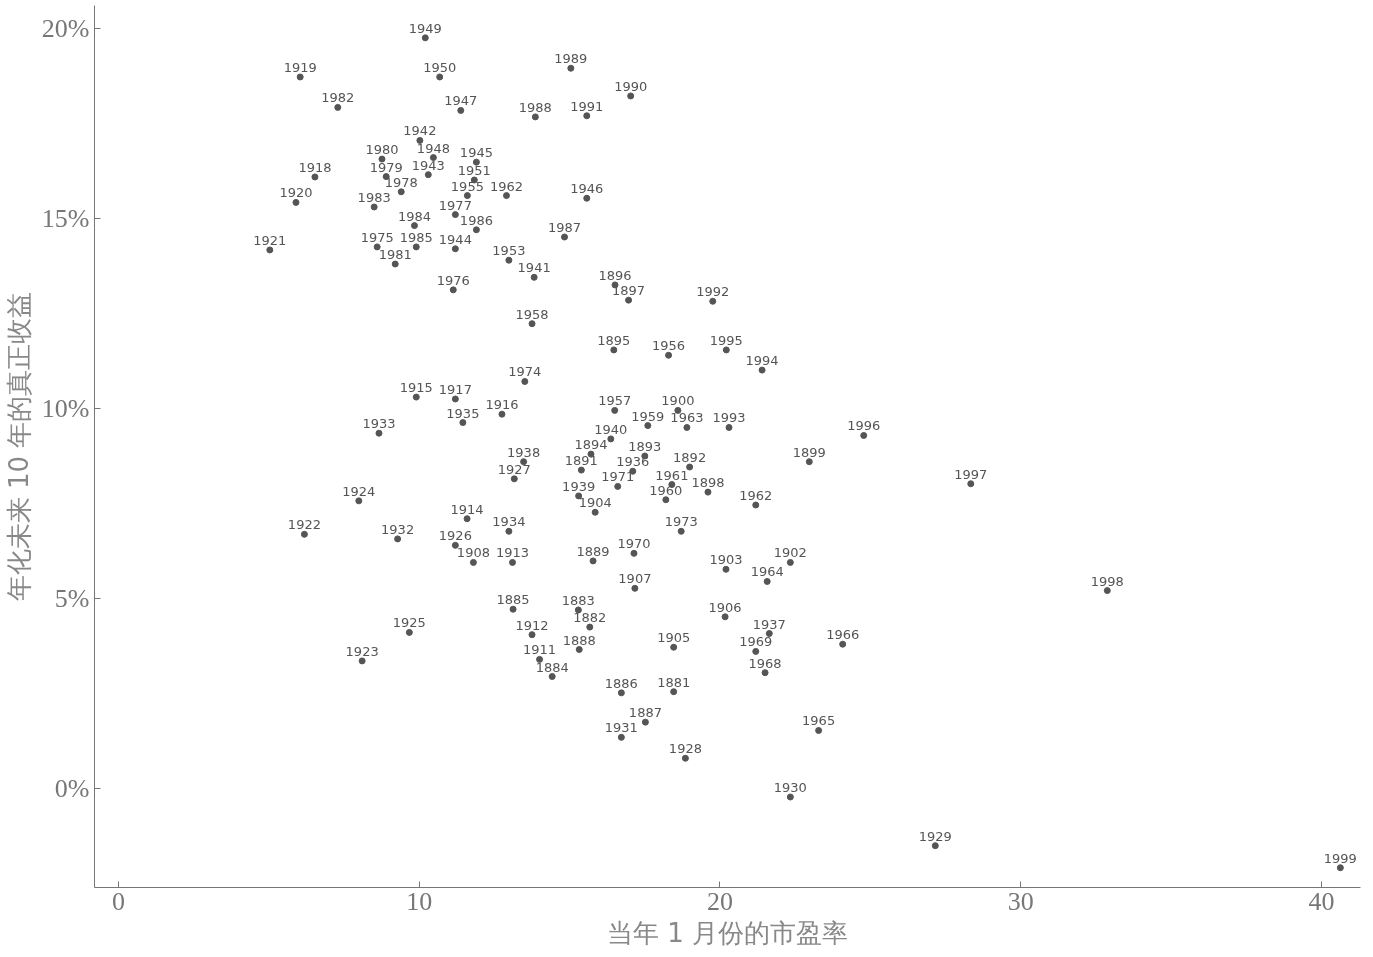 The image size is (1373, 957). I want to click on annotation: 1956, so click(669, 346).